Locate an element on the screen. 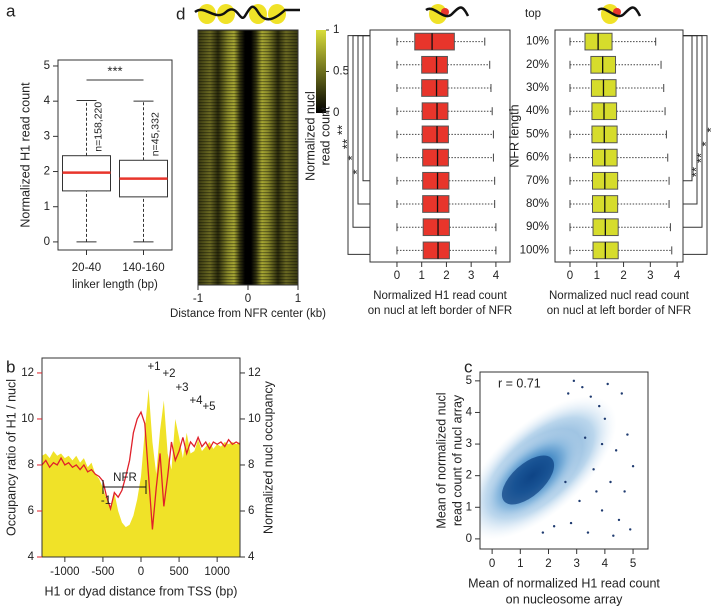  y-tick-label: 60% is located at coordinates (537, 158).